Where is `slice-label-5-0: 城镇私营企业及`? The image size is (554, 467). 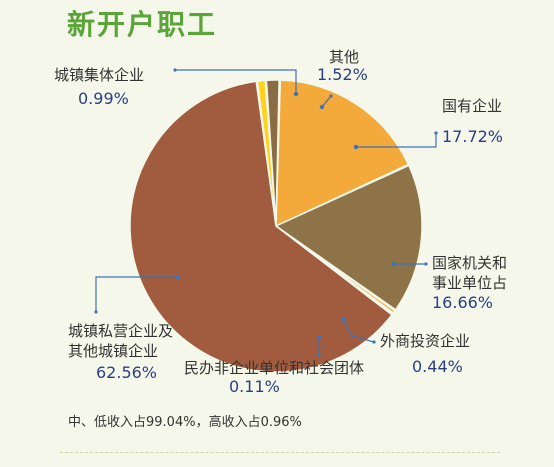 slice-label-5-0: 城镇私营企业及 is located at coordinates (120, 331).